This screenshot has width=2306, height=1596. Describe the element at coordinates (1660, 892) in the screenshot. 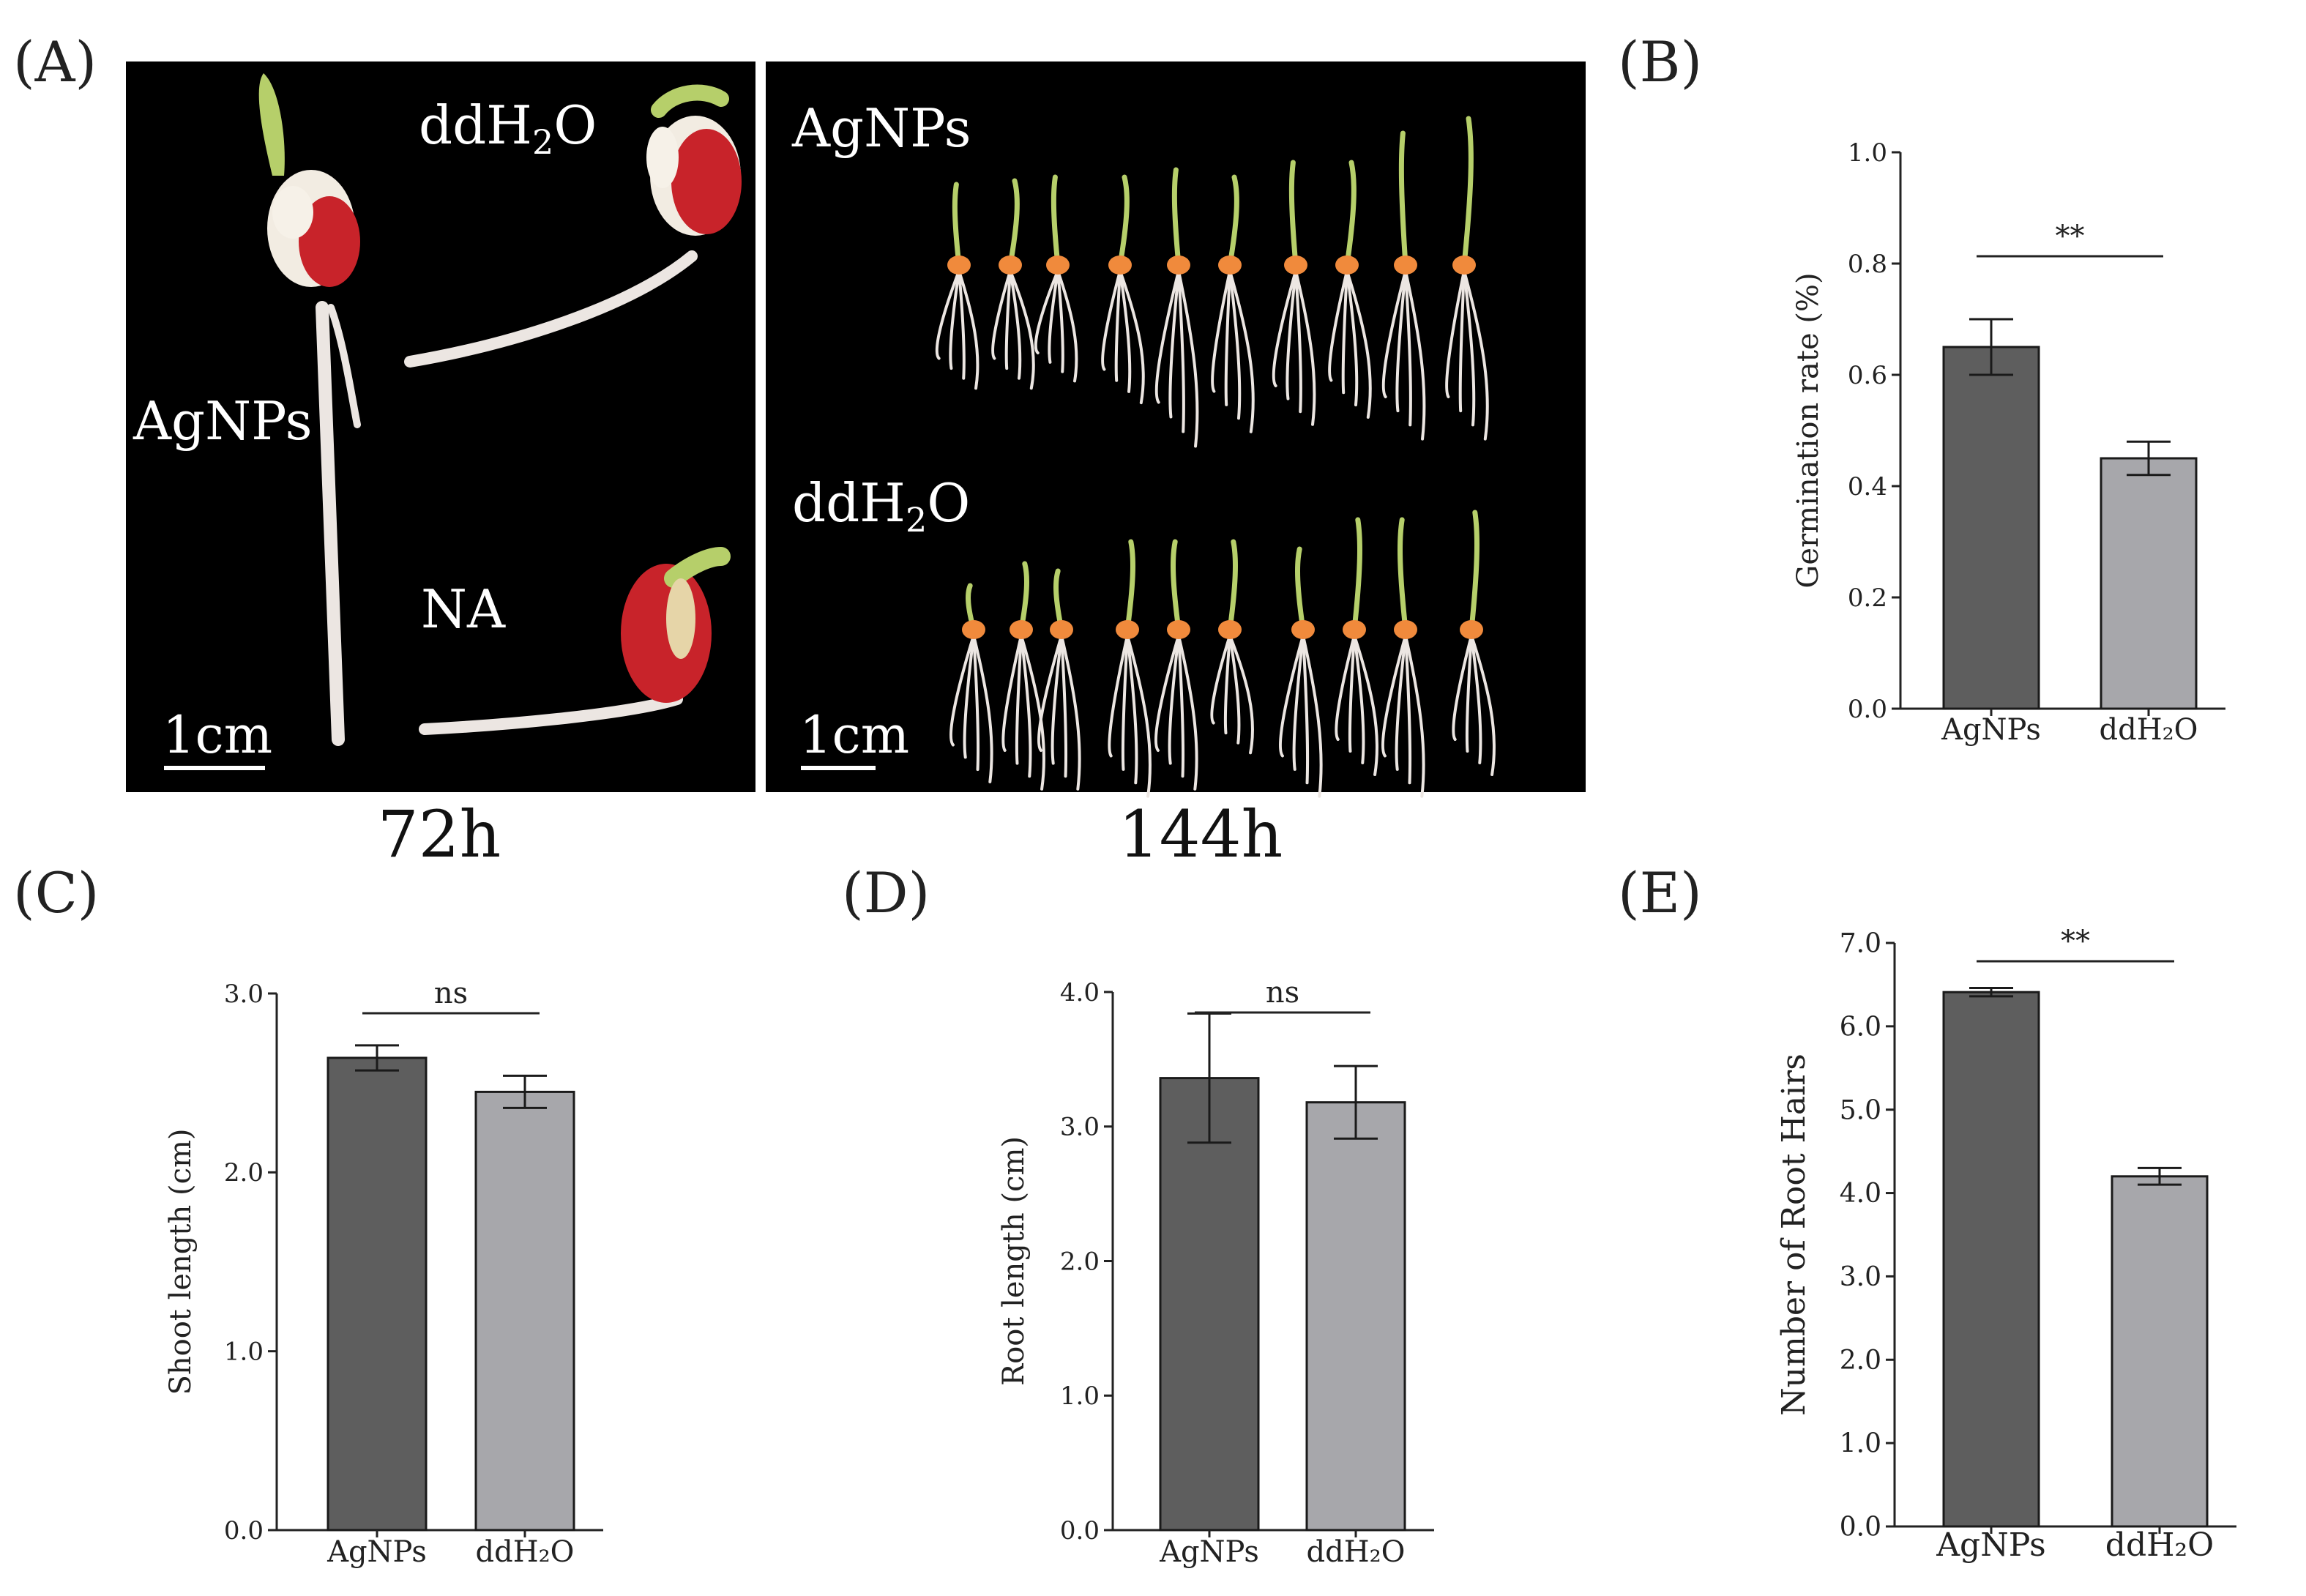

I see `panel-label-e: (E)` at that location.